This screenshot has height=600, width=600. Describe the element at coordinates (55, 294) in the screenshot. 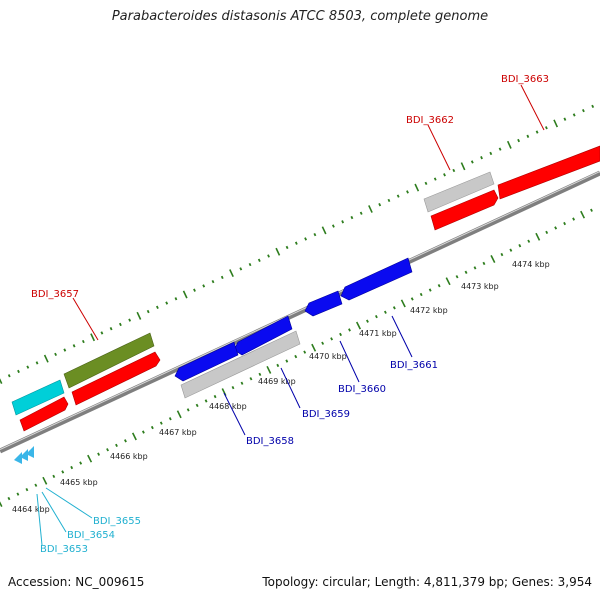

I see `label-bdi-3657: BDI_3657` at that location.